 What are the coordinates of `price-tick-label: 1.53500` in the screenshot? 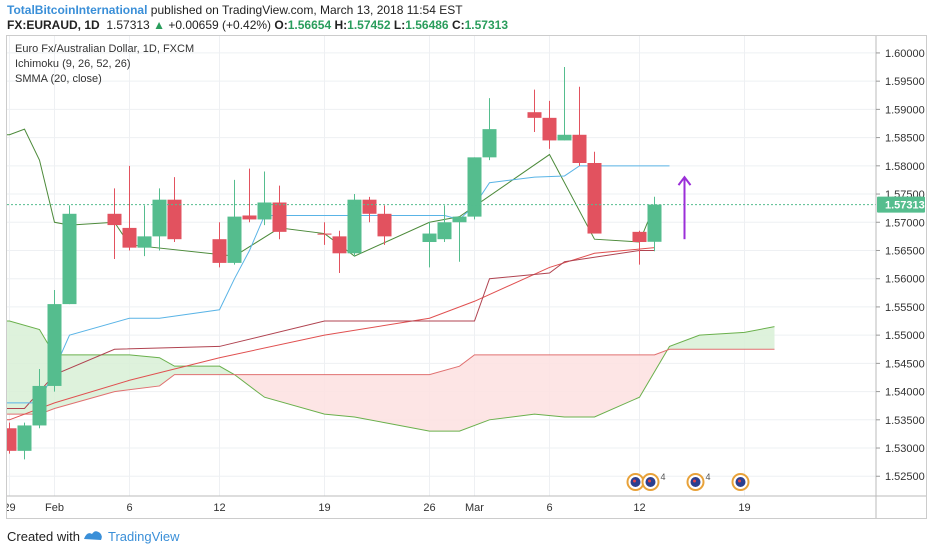 It's located at (905, 421).